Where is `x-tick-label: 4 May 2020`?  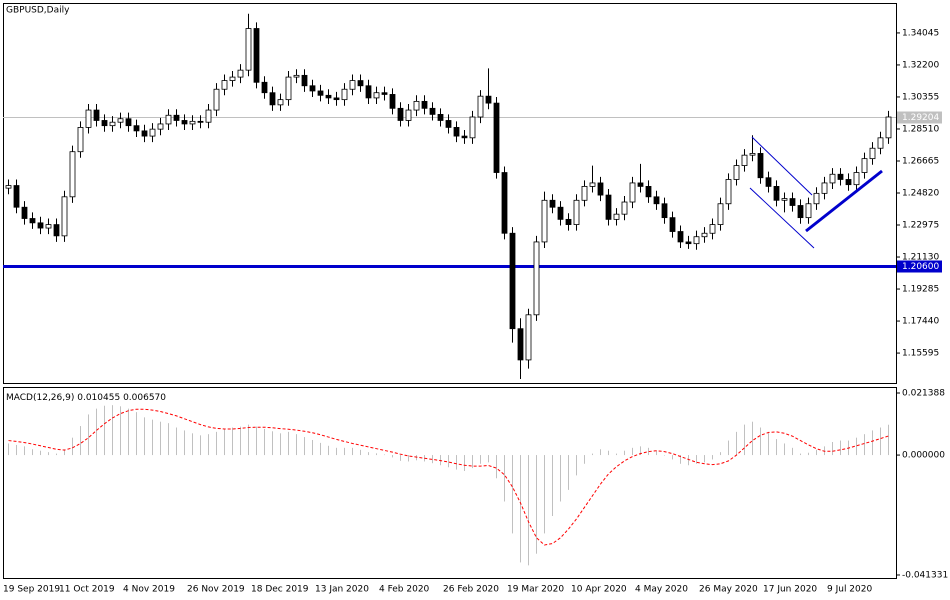
x-tick-label: 4 May 2020 is located at coordinates (661, 590).